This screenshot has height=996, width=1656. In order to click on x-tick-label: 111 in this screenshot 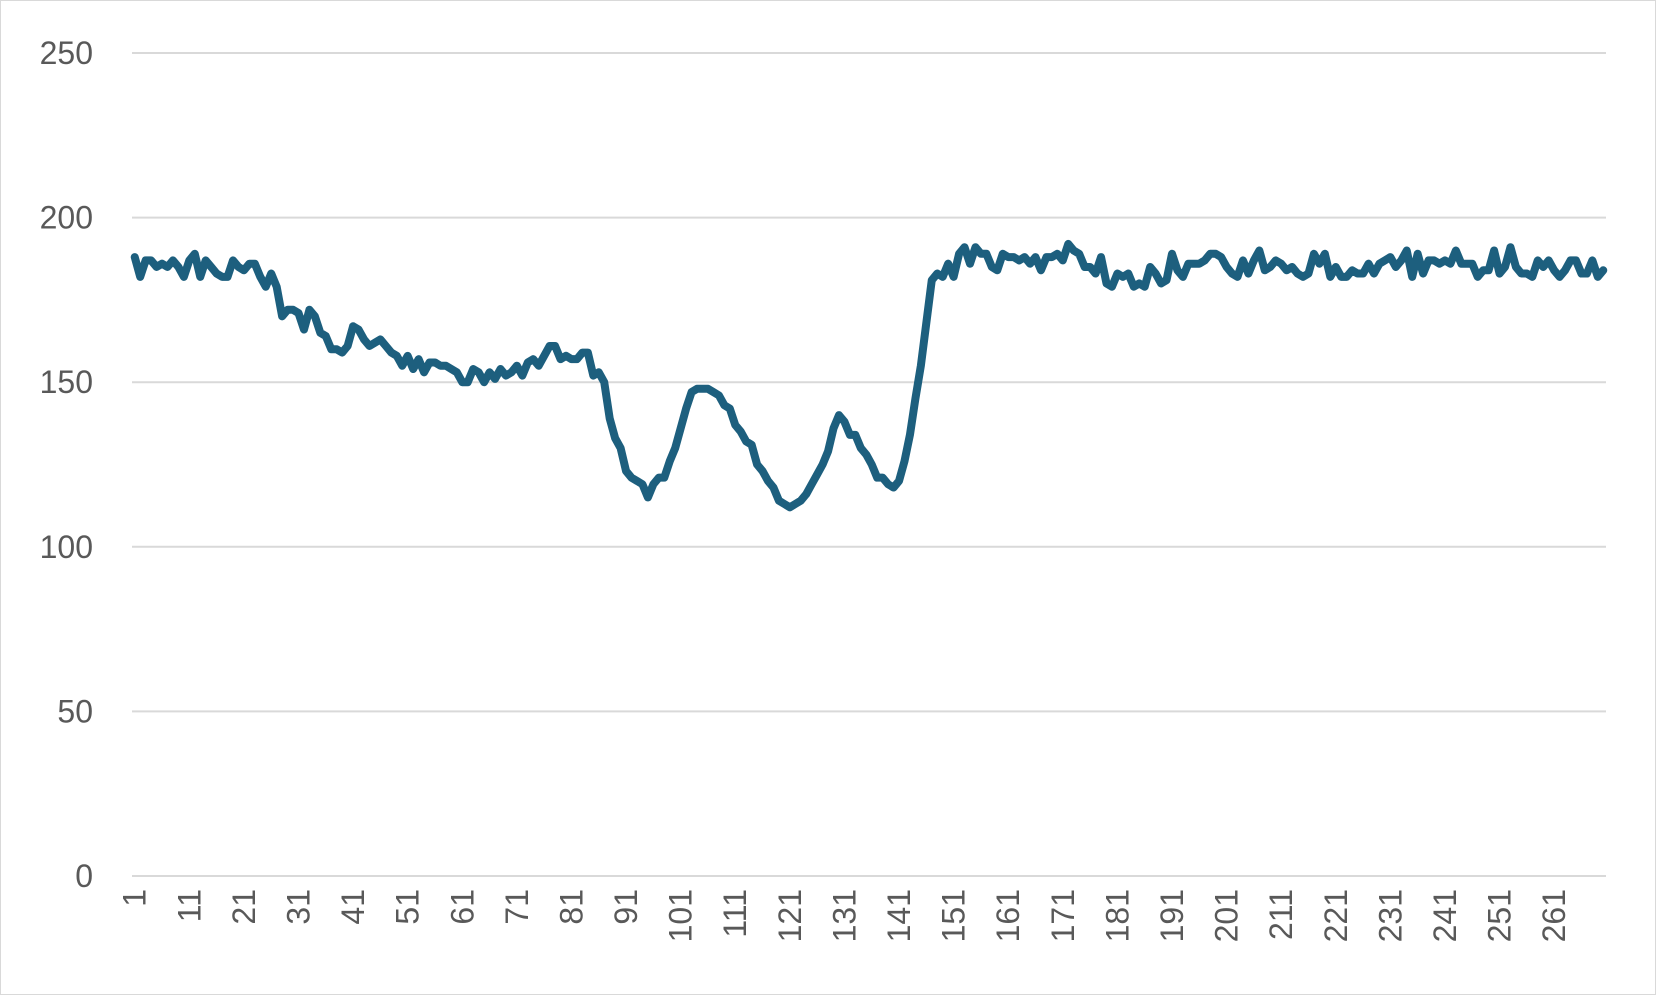, I will do `click(735, 913)`.